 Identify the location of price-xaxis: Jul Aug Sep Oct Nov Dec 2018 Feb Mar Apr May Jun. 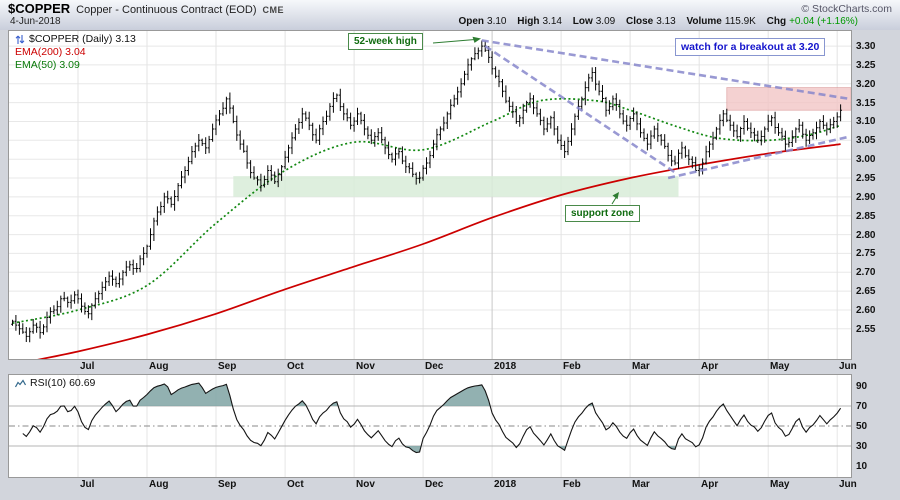
(433, 367).